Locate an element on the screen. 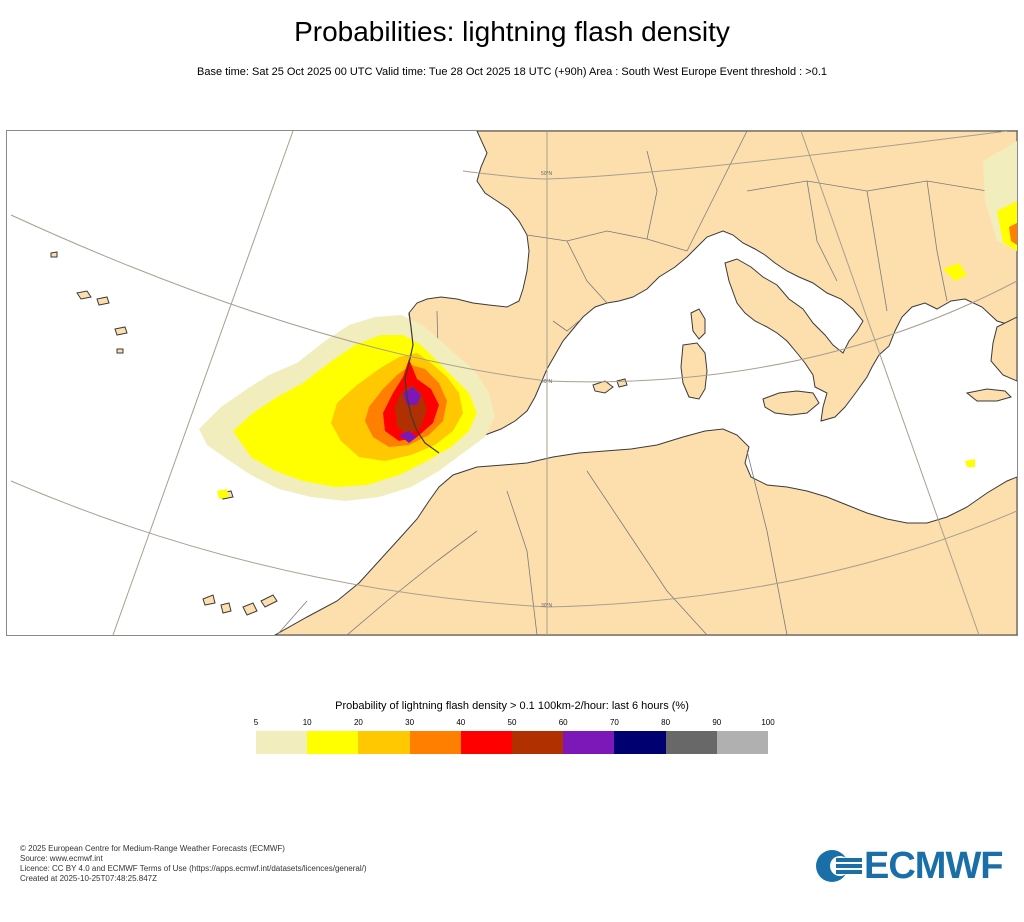 This screenshot has width=1024, height=922. footer-created: Created at 2025-10-25T07:48:25.847Z is located at coordinates (88, 878).